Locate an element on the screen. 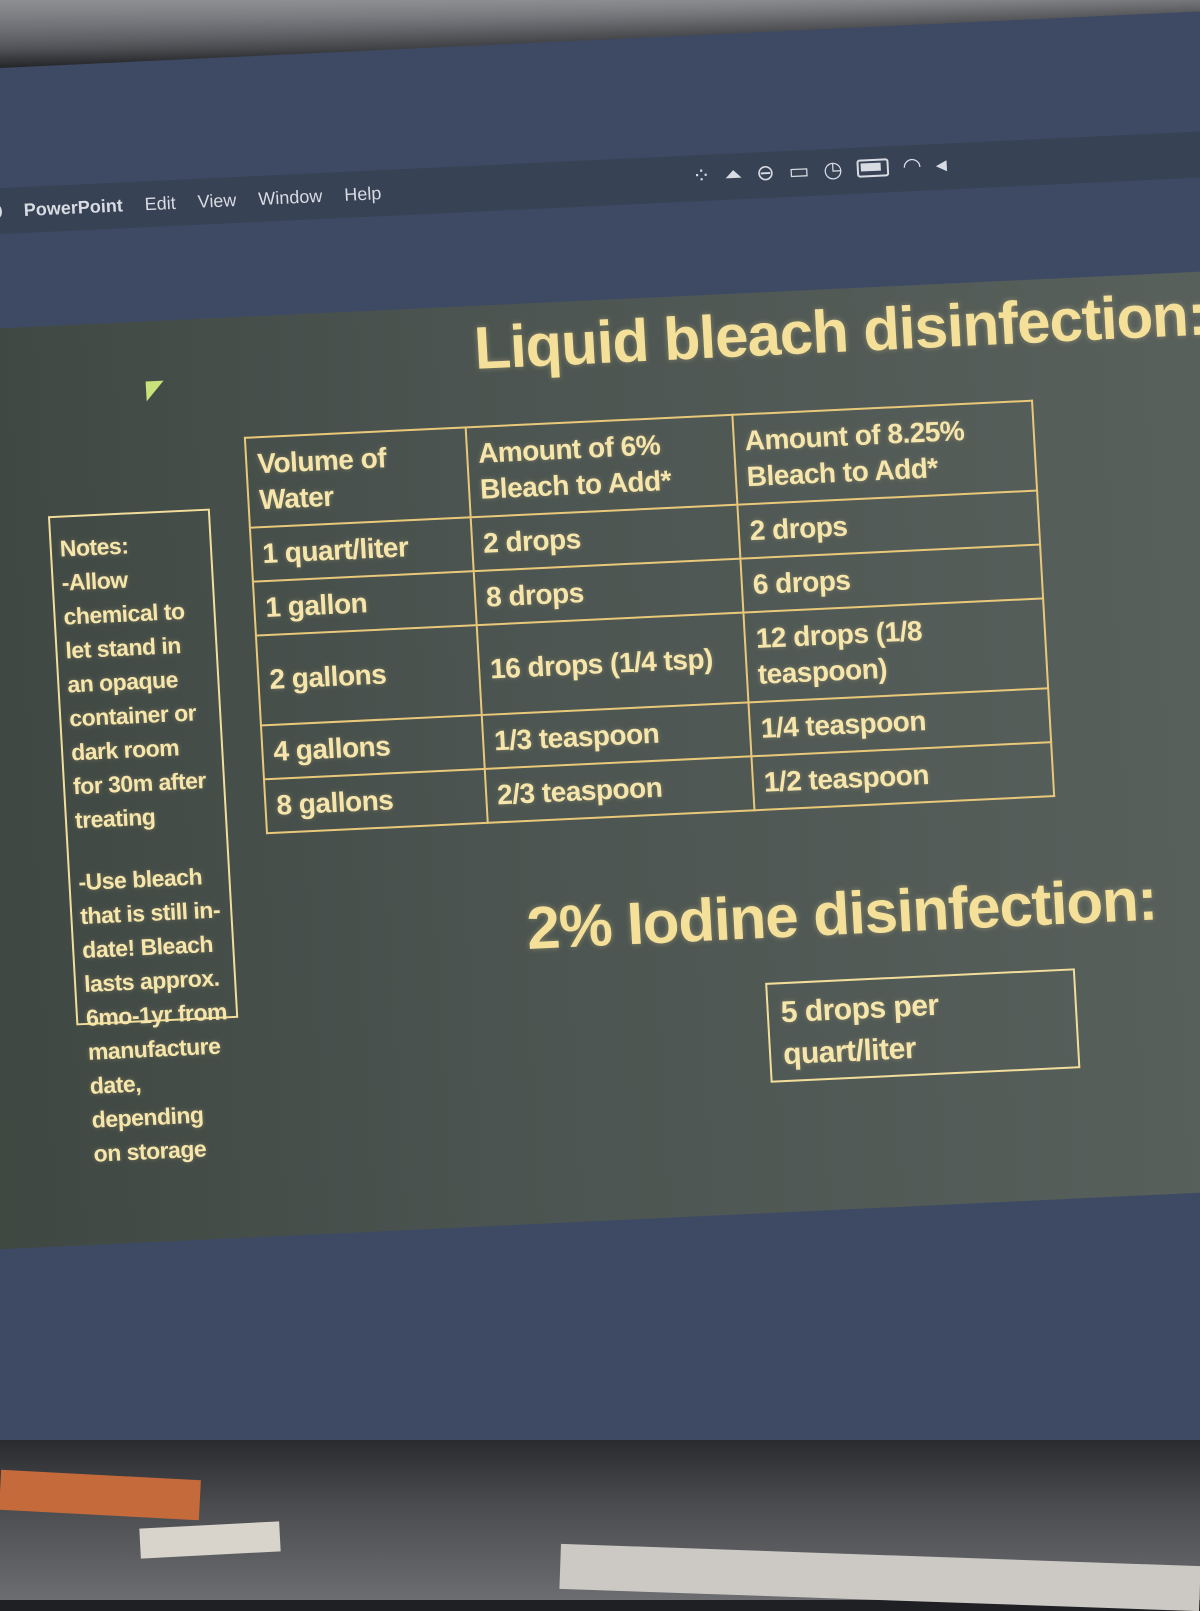  menu-edit: Edit is located at coordinates (160, 203).